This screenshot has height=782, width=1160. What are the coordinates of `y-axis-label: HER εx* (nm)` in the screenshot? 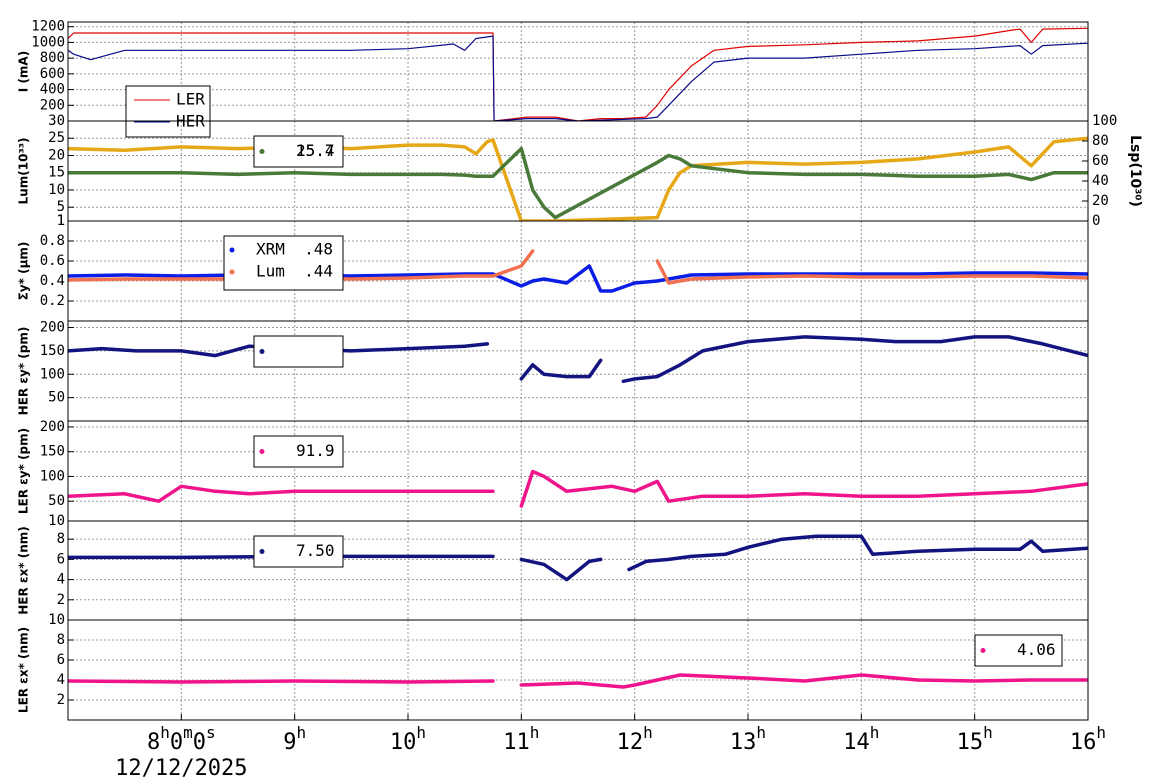 It's located at (24, 570).